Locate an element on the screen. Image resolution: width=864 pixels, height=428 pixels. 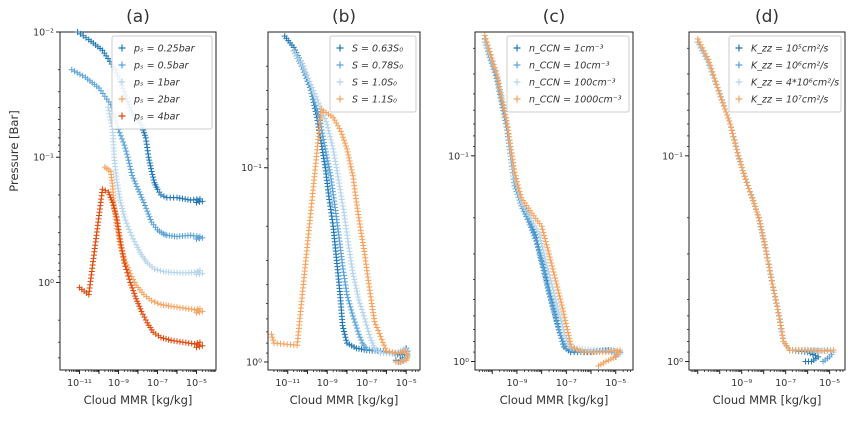
y-tick-label: 10⁻² is located at coordinates (43, 33).